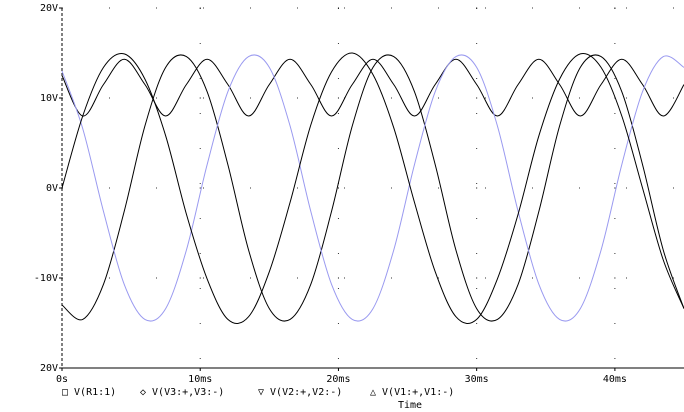  What do you see at coordinates (49, 98) in the screenshot?
I see `y-tick-label: 10V` at bounding box center [49, 98].